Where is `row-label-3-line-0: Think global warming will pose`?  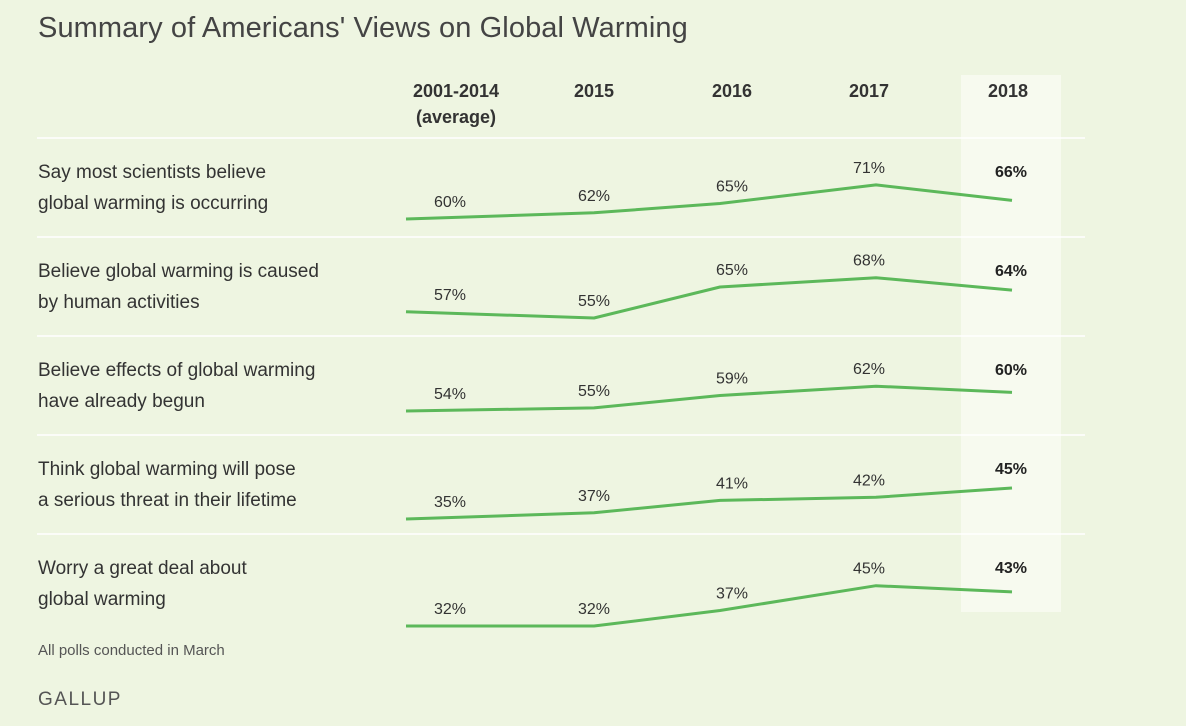
row-label-3-line-0: Think global warming will pose is located at coordinates (167, 469).